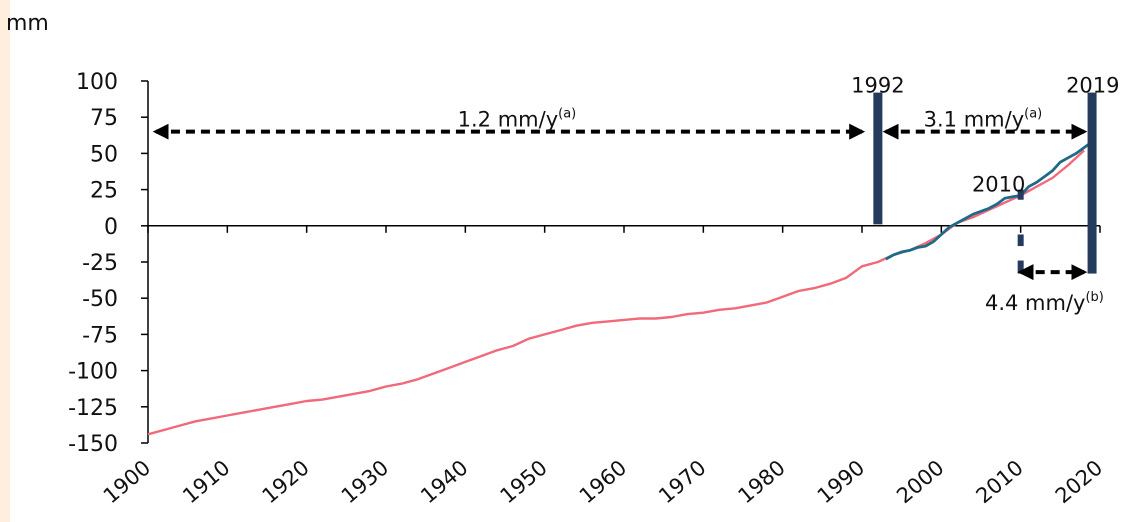  Describe the element at coordinates (444, 481) in the screenshot. I see `x-tick-label: 1940` at that location.